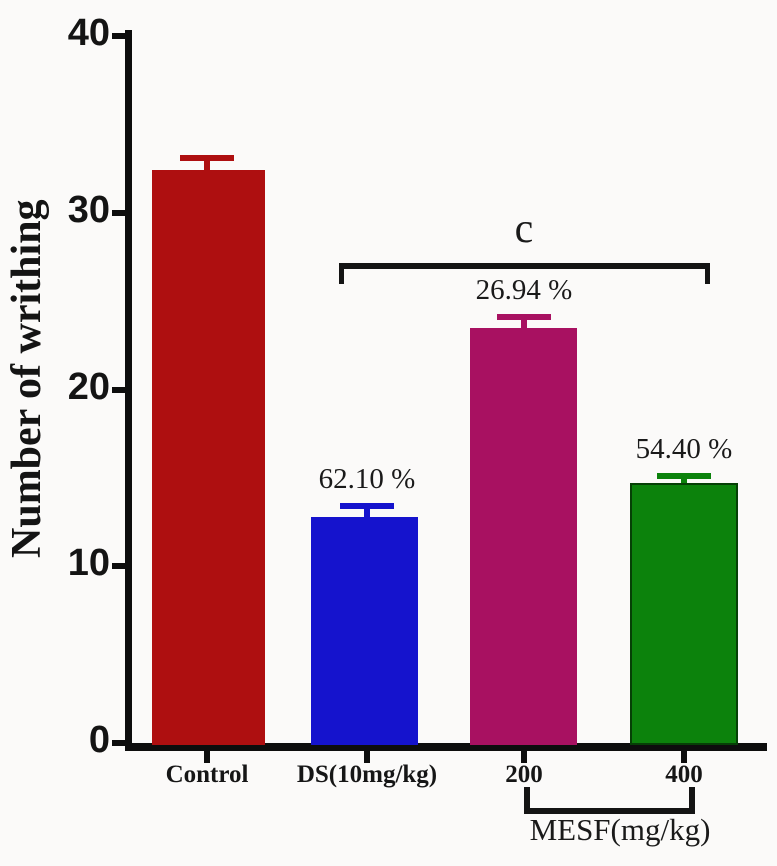 Image resolution: width=777 pixels, height=866 pixels. Describe the element at coordinates (524, 774) in the screenshot. I see `x-tick-label: 200` at that location.